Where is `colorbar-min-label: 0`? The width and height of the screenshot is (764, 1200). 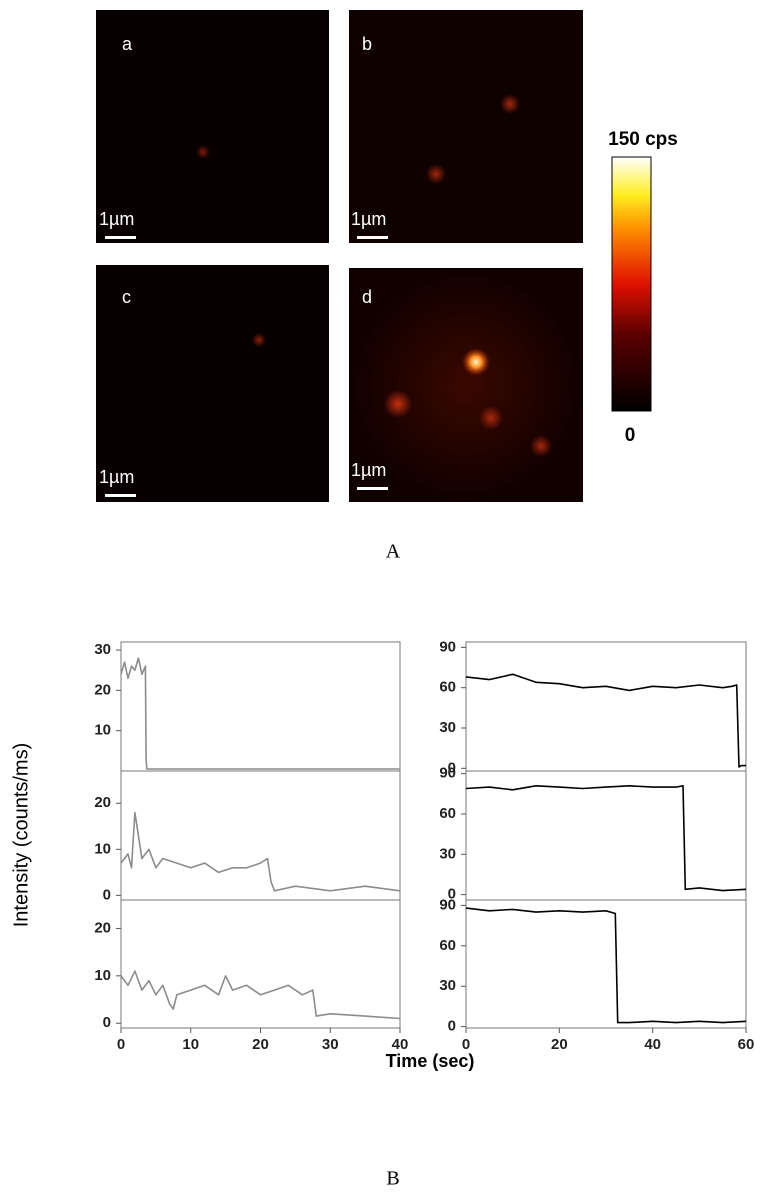 colorbar-min-label: 0 is located at coordinates (630, 435).